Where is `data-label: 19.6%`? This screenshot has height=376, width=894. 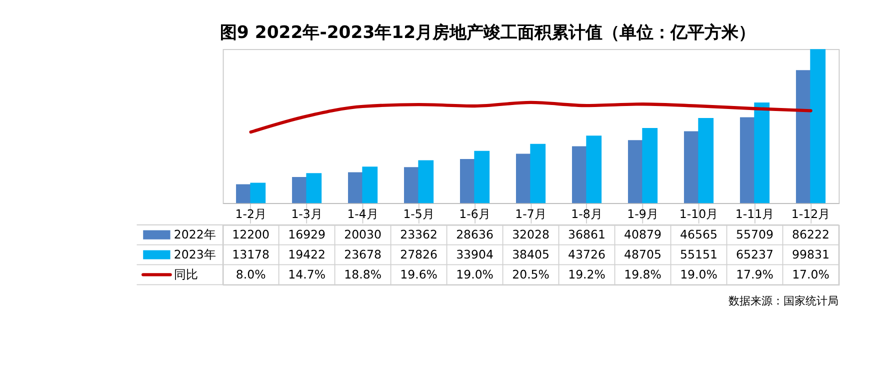 data-label: 19.6% is located at coordinates (419, 274).